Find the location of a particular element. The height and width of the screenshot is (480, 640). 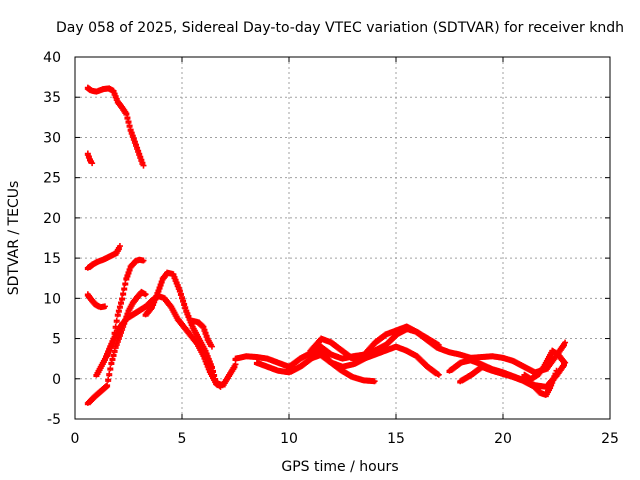

y-tick-label: 20 is located at coordinates (52, 219).